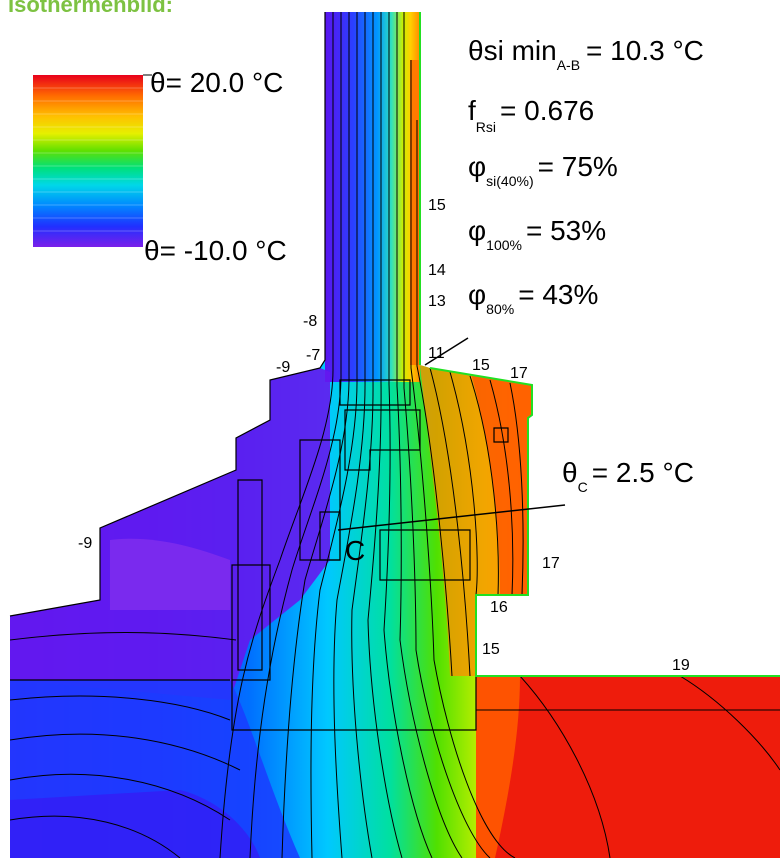  What do you see at coordinates (88, 161) in the screenshot?
I see `legend-color-bar` at bounding box center [88, 161].